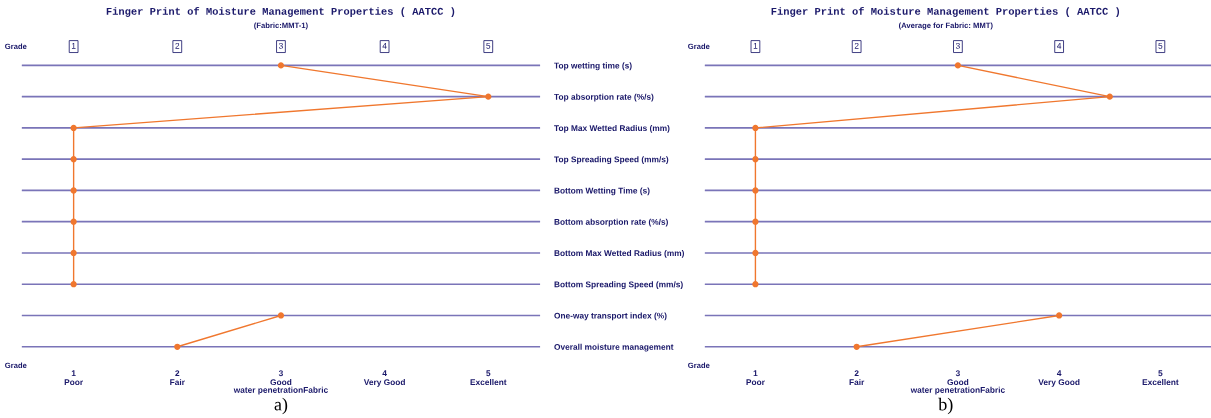  I want to click on y-tick-label: Top wetting time (s), so click(593, 66).